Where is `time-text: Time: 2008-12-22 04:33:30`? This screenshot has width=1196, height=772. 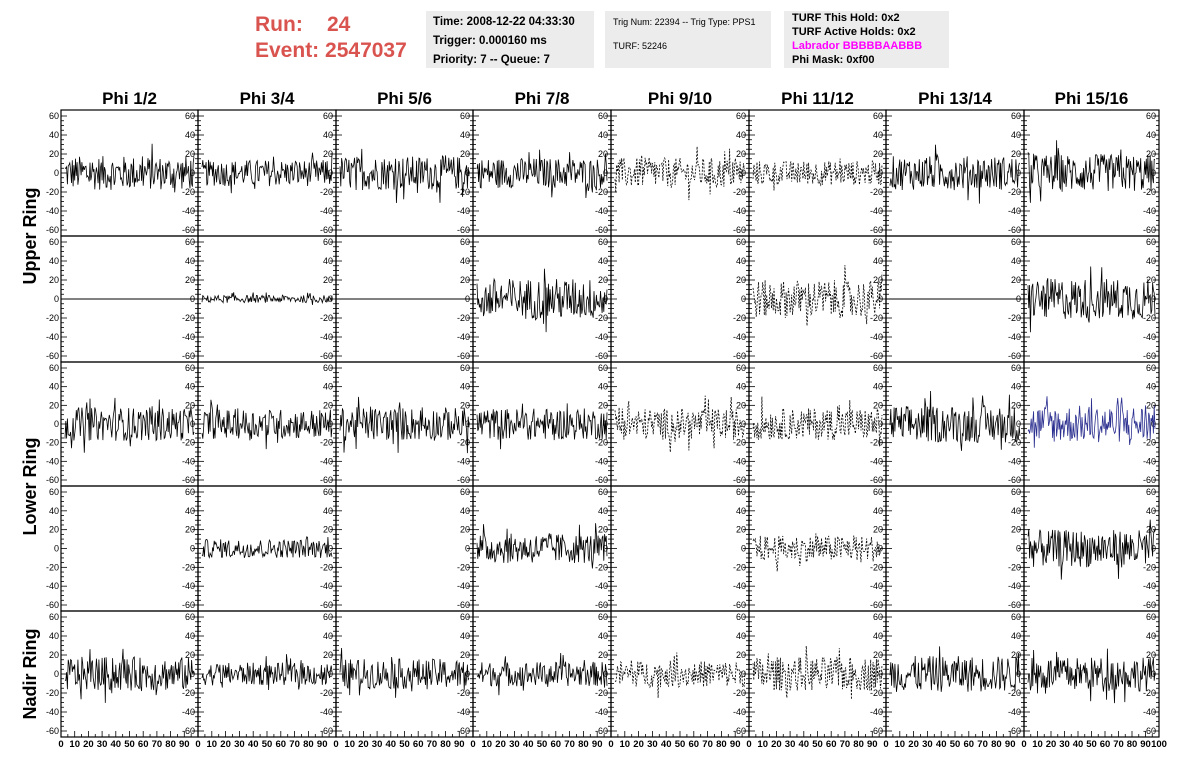 time-text: Time: 2008-12-22 04:33:30 is located at coordinates (504, 22).